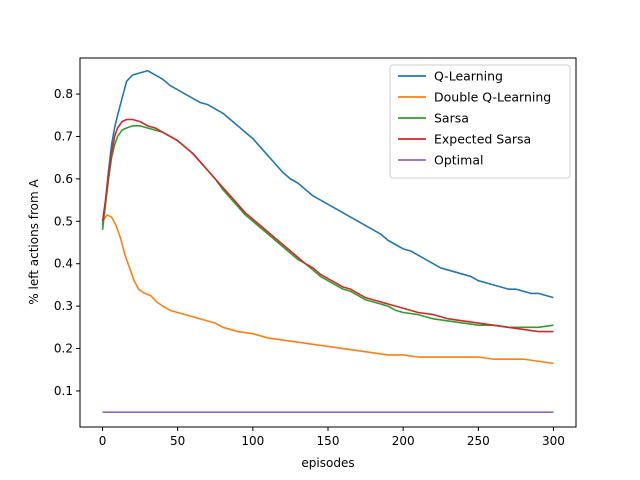  I want to click on y-tick-label-6: 0.7, so click(63, 136).